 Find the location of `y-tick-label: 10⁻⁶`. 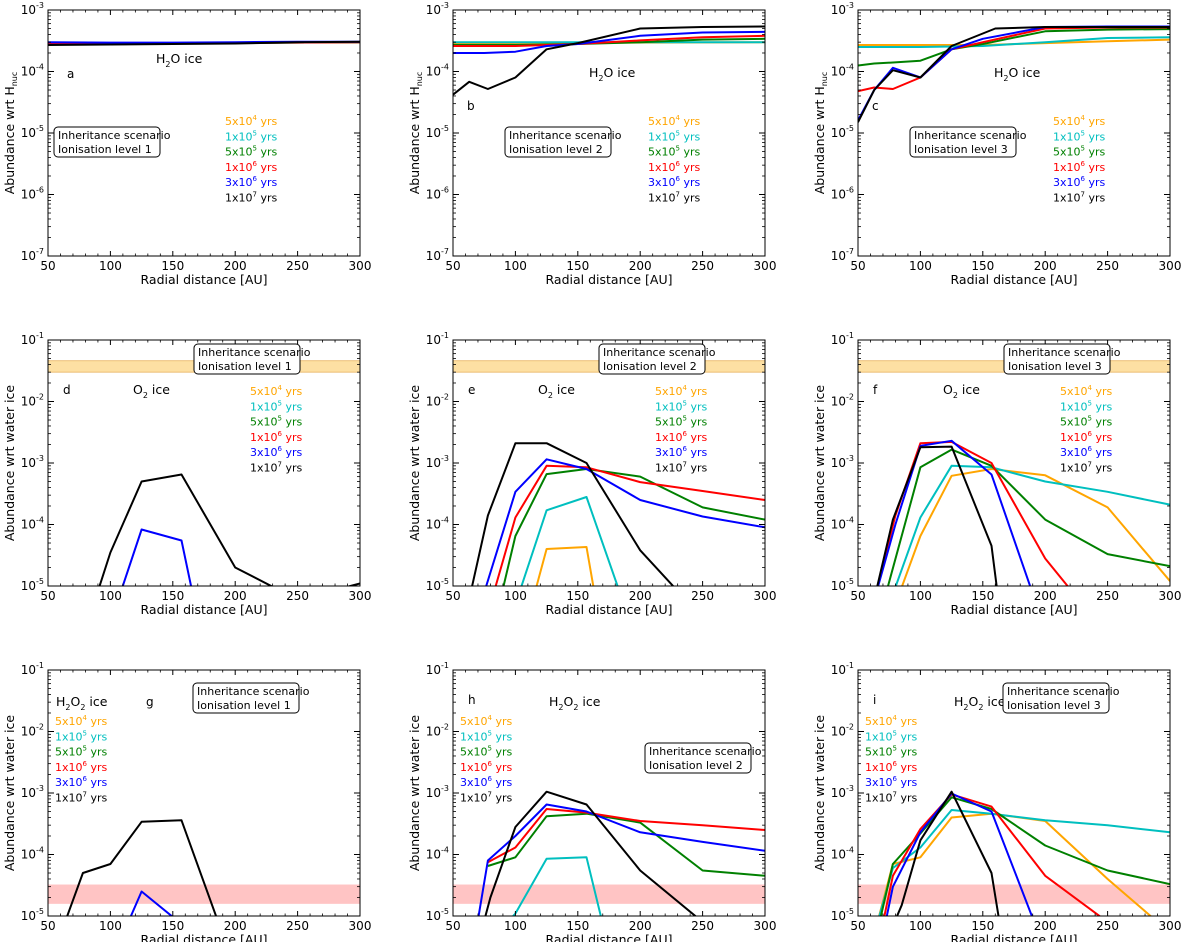

y-tick-label: 10⁻⁶ is located at coordinates (842, 194).